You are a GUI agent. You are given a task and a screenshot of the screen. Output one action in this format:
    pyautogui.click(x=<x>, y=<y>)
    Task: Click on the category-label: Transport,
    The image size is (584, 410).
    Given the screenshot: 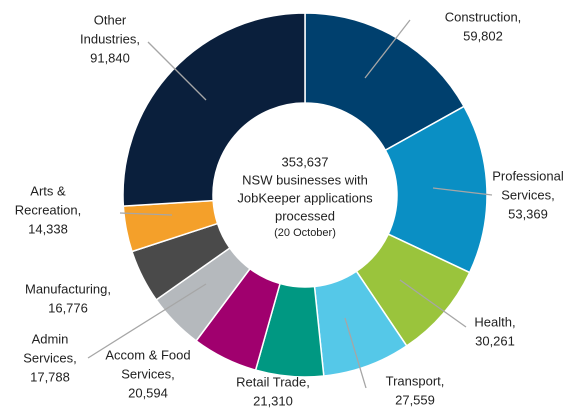 What is the action you would take?
    pyautogui.click(x=415, y=380)
    